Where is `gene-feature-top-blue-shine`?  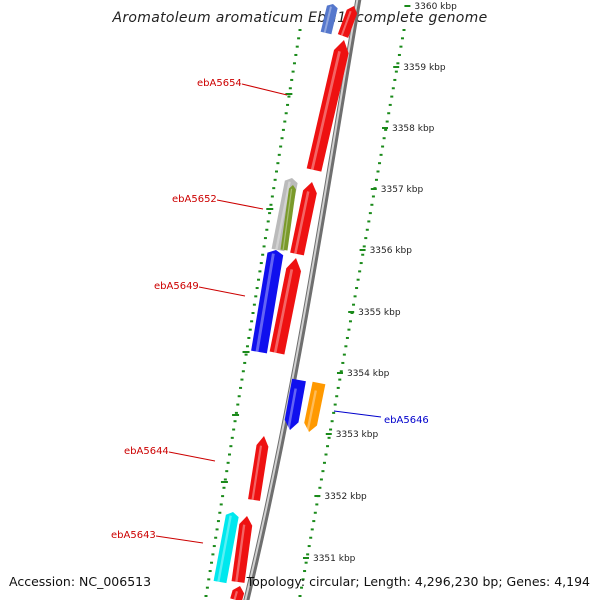
gene-feature-top-blue-shine is located at coordinates (327, 19).